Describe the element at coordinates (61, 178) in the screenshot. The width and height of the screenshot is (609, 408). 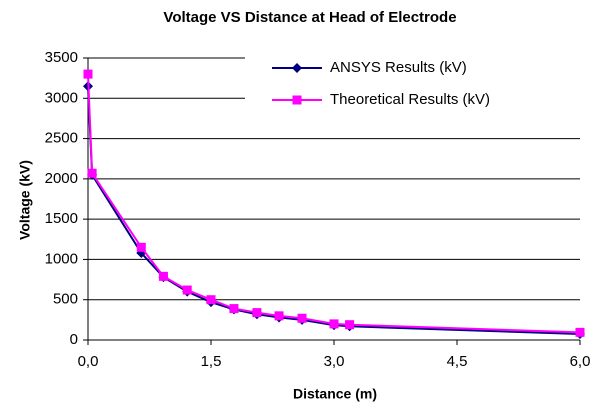
I see `y-tick-label: 2000` at that location.